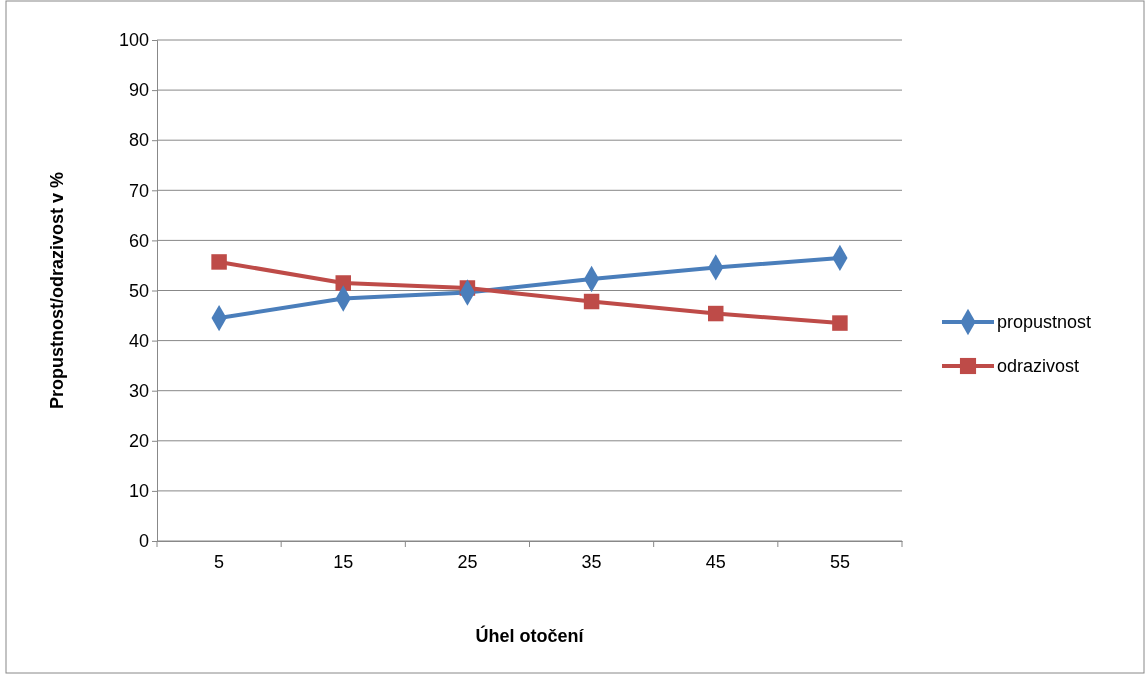 This screenshot has width=1147, height=676. What do you see at coordinates (133, 40) in the screenshot?
I see `y-tick-label: 100` at bounding box center [133, 40].